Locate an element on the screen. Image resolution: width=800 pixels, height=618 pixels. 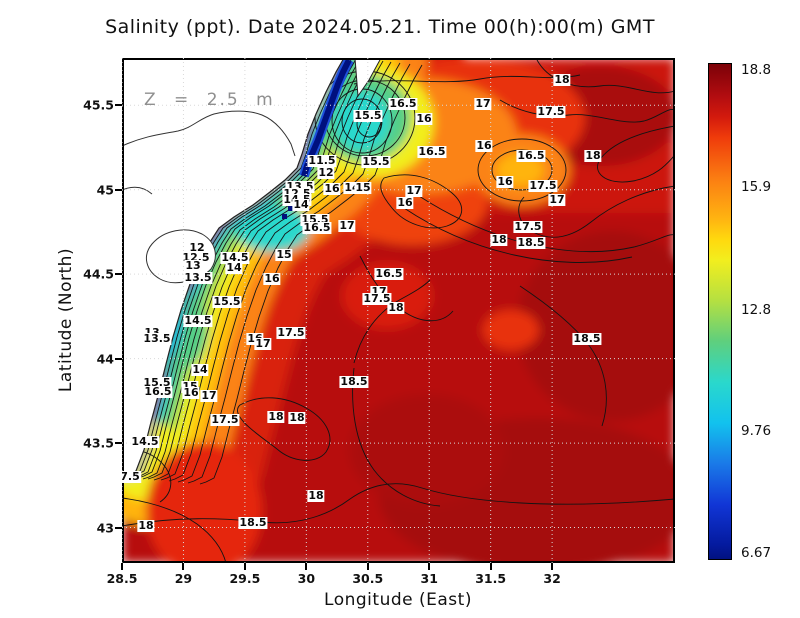
colorbar is located at coordinates (720, 311).